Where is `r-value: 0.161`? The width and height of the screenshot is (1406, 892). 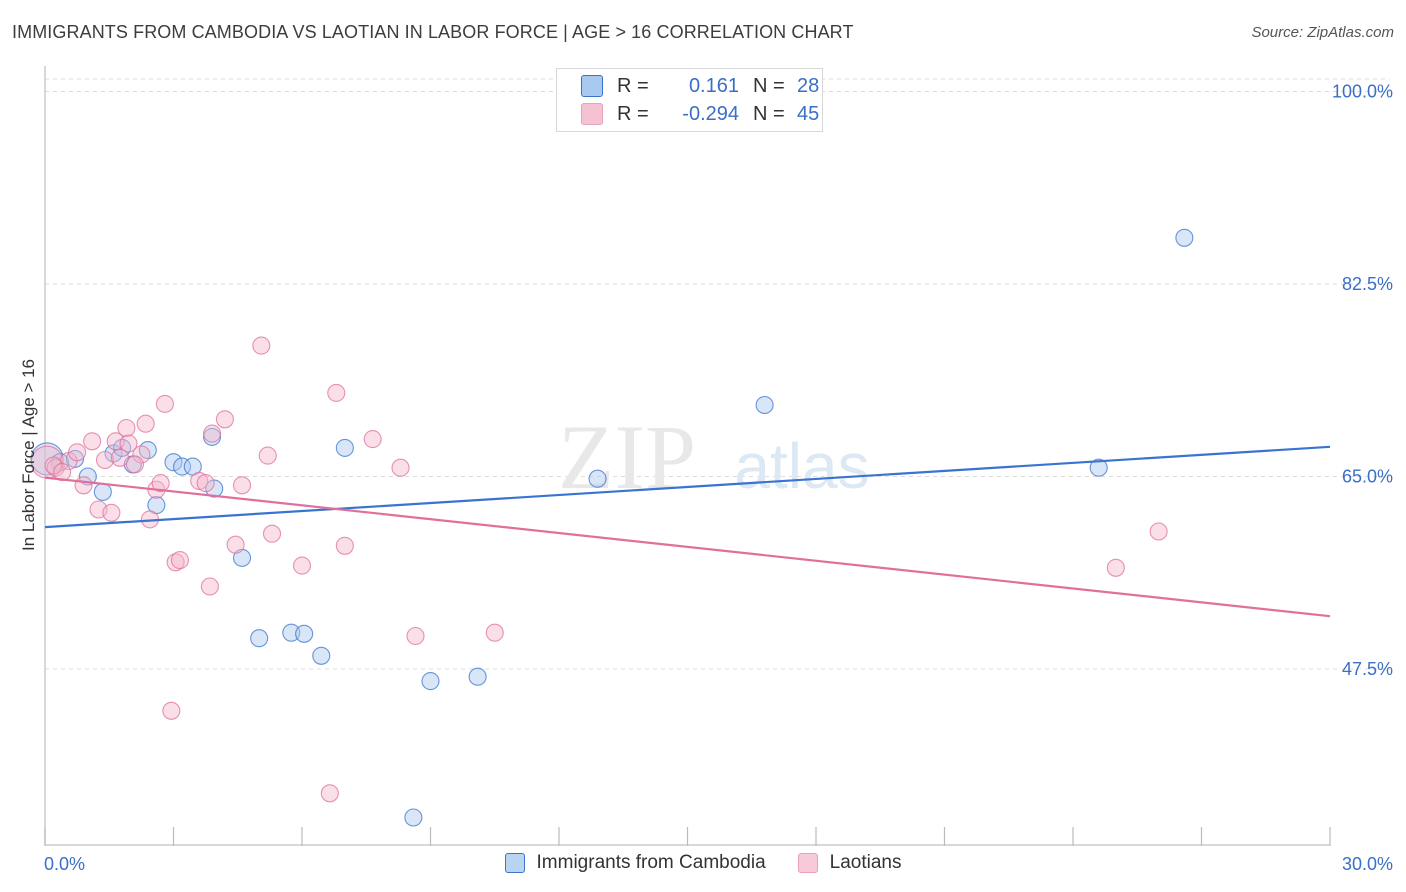 r-value: 0.161 is located at coordinates (713, 85).